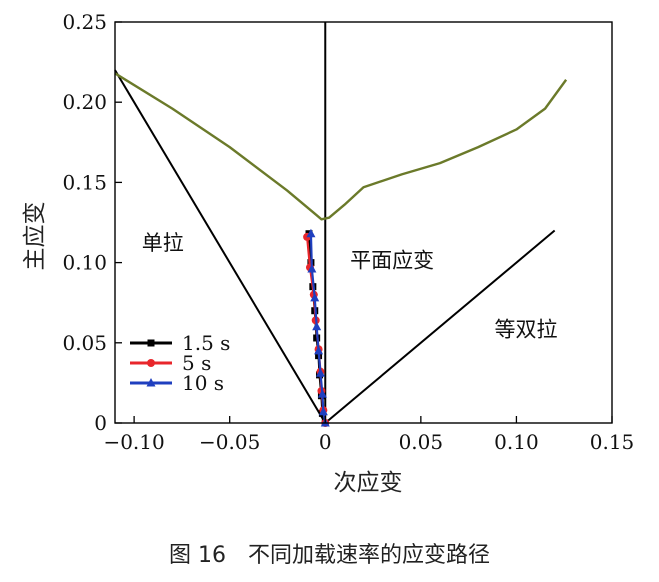 Image resolution: width=659 pixels, height=582 pixels. I want to click on series-10s, so click(318, 327).